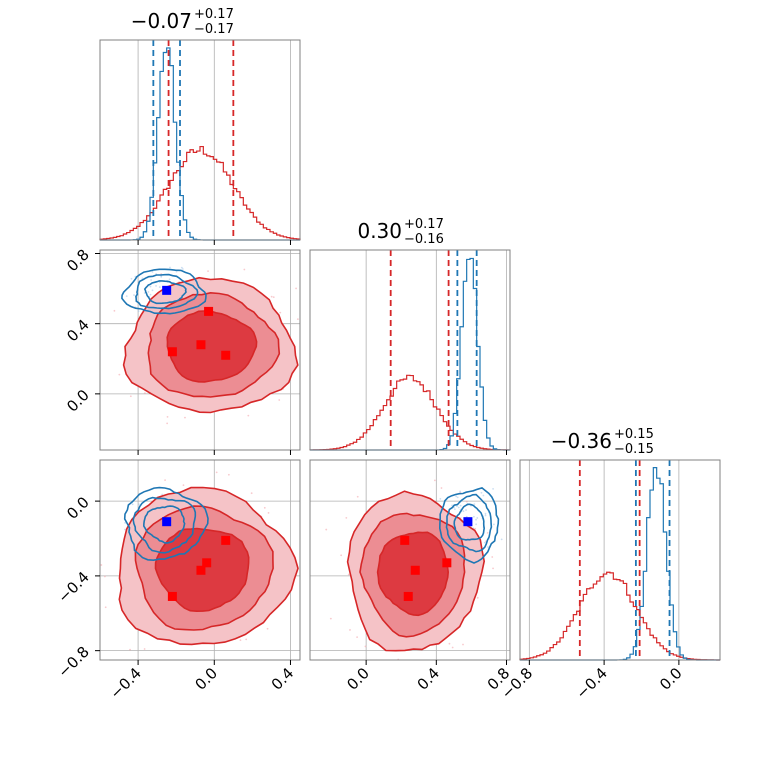 The width and height of the screenshot is (760, 760). Describe the element at coordinates (182, 22) in the screenshot. I see `param-title-0: −0.07 +0.17−0.17` at that location.